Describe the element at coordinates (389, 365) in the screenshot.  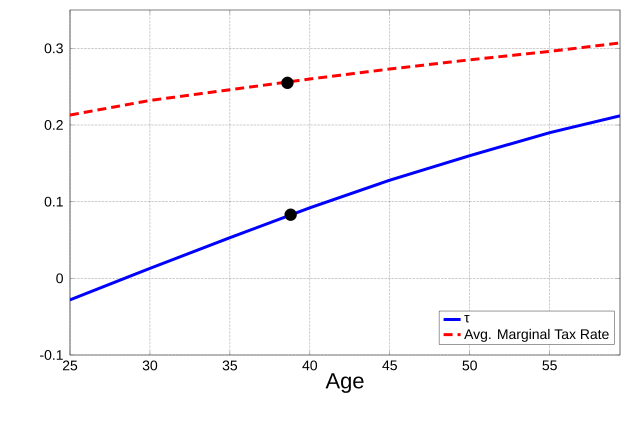
I see `x-tick-label: 45` at that location.